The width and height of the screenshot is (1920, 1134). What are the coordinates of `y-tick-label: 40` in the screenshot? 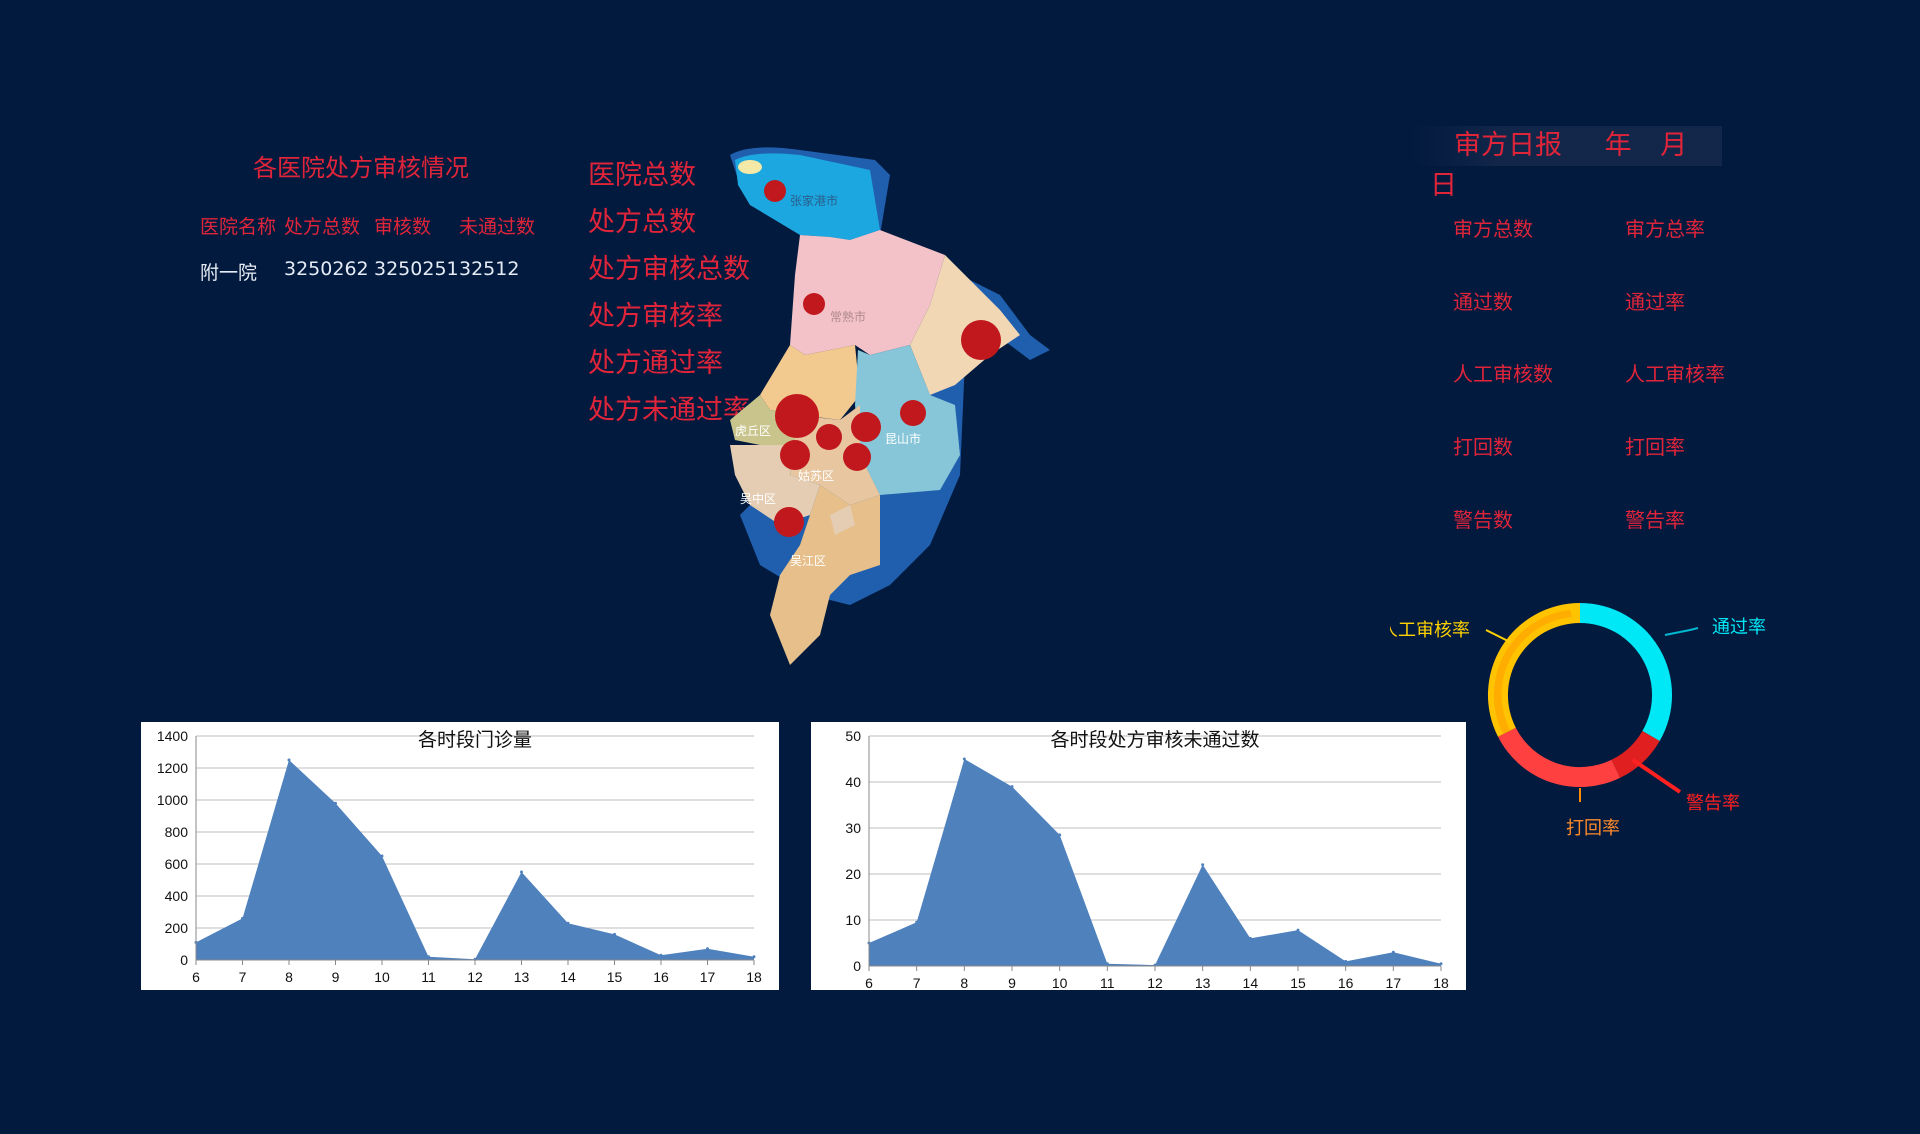 It's located at (853, 782).